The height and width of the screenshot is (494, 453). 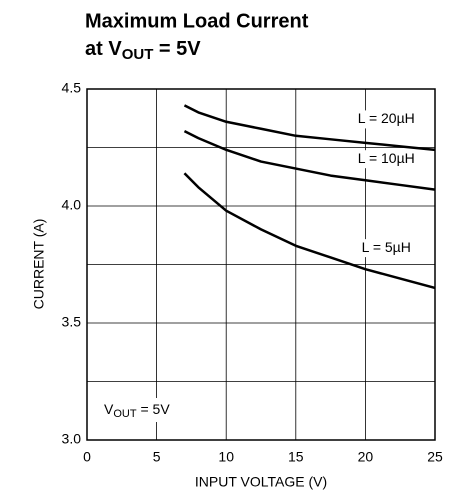 I want to click on subtitle-part: = 5V, so click(x=177, y=49).